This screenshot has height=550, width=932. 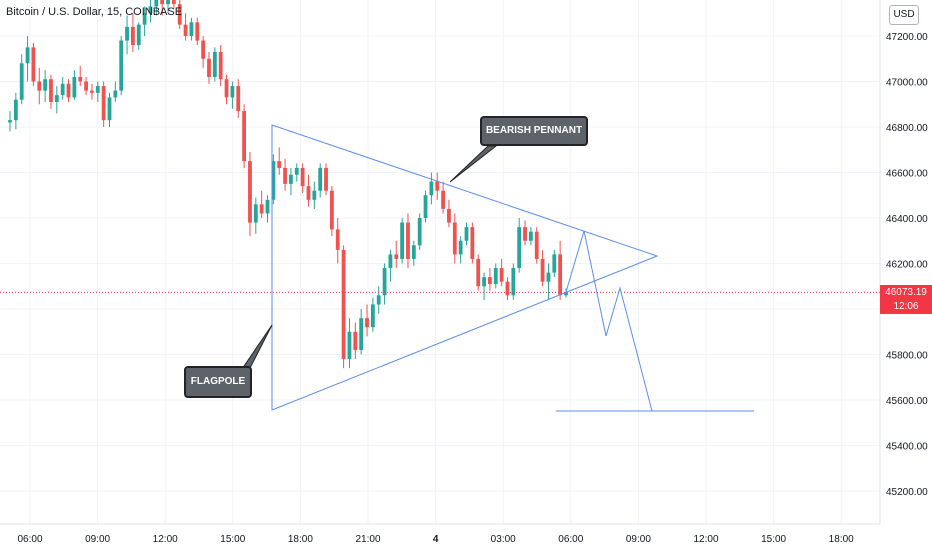 What do you see at coordinates (907, 219) in the screenshot?
I see `price-tick-label: 46400.00` at bounding box center [907, 219].